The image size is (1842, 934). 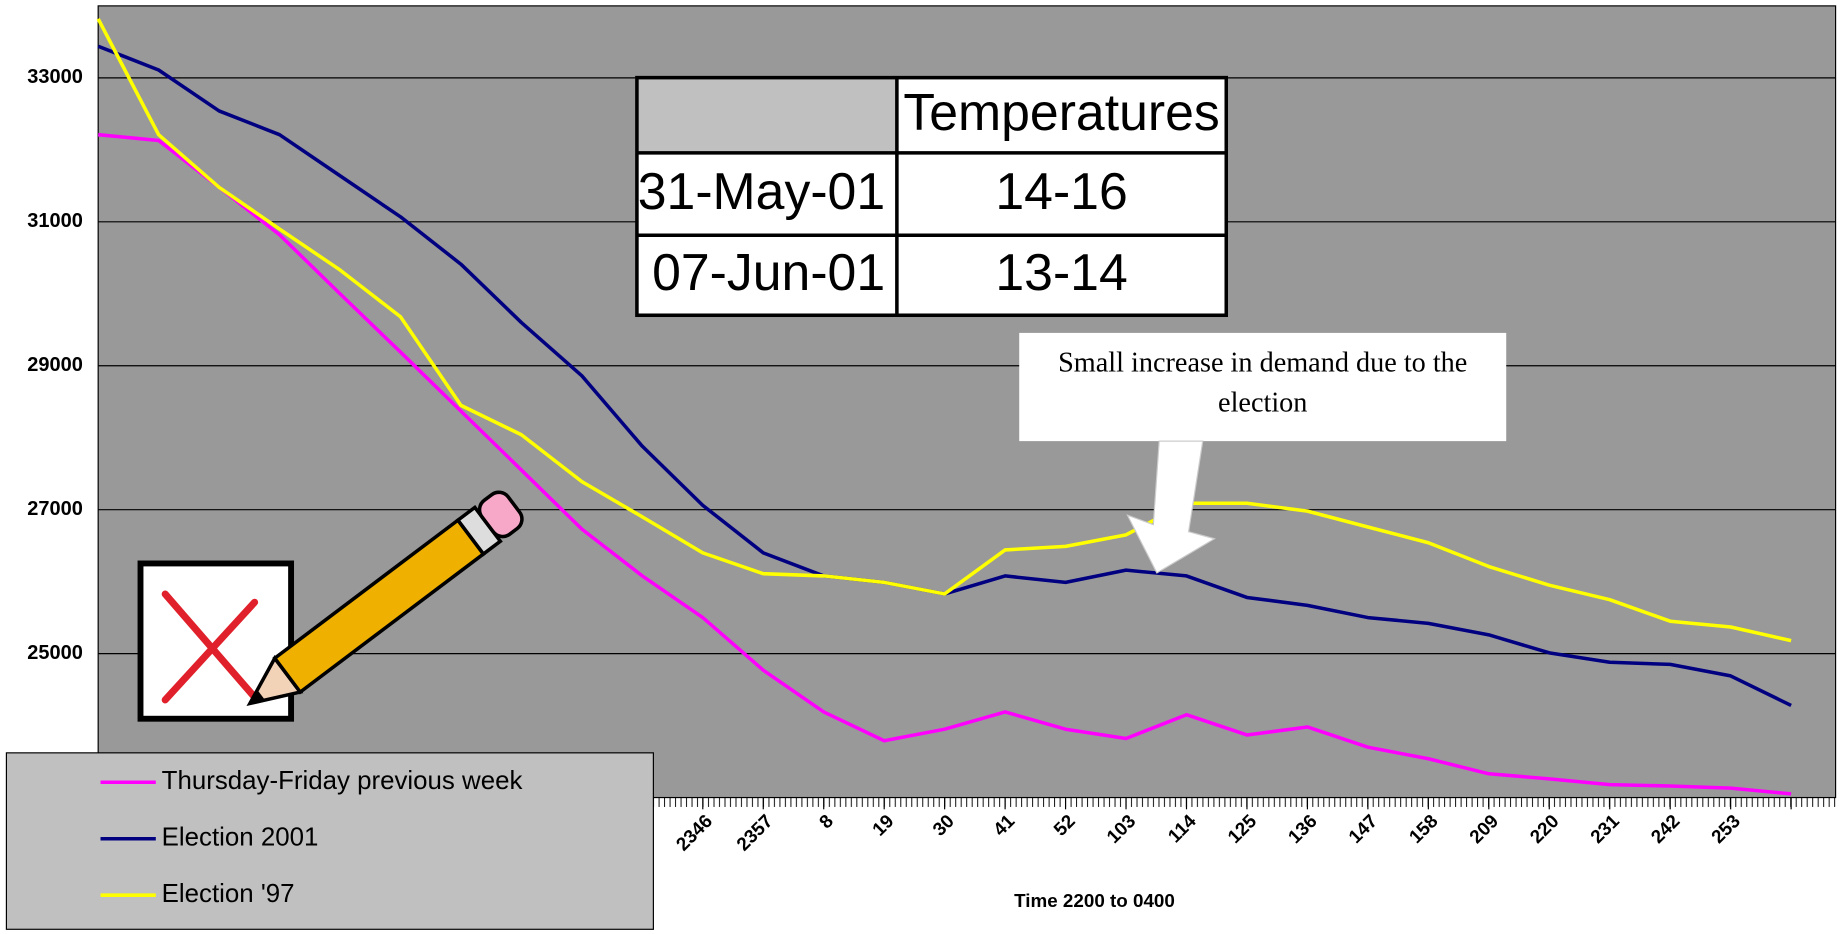 What do you see at coordinates (1064, 825) in the screenshot?
I see `x-tick-label: 52` at bounding box center [1064, 825].